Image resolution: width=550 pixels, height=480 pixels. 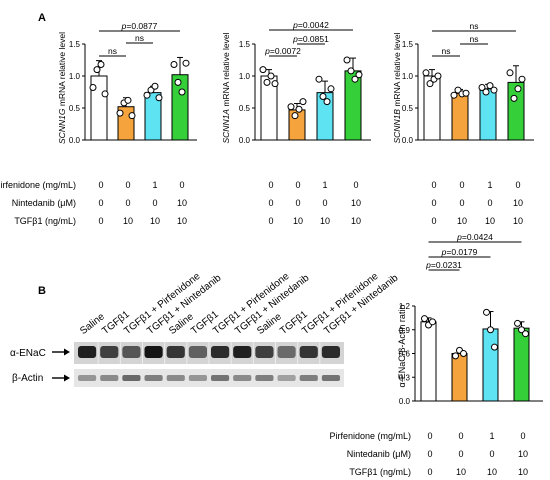 What do you see at coordinates (42, 291) in the screenshot?
I see `panel-label-b: B` at bounding box center [42, 291].